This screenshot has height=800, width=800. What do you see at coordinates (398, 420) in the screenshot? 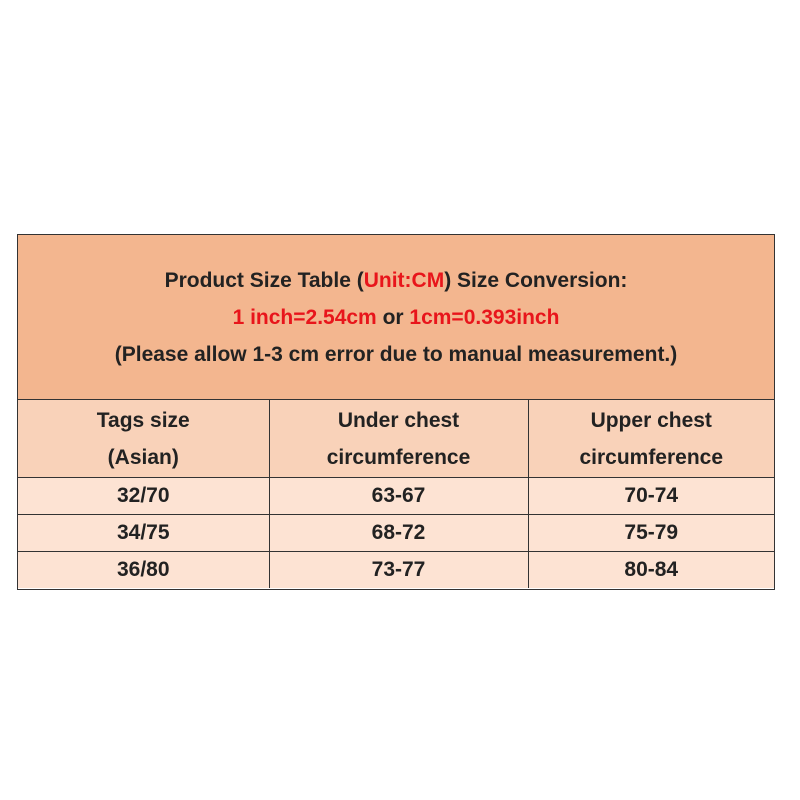
I see `column-header-line: Under chest` at bounding box center [398, 420].